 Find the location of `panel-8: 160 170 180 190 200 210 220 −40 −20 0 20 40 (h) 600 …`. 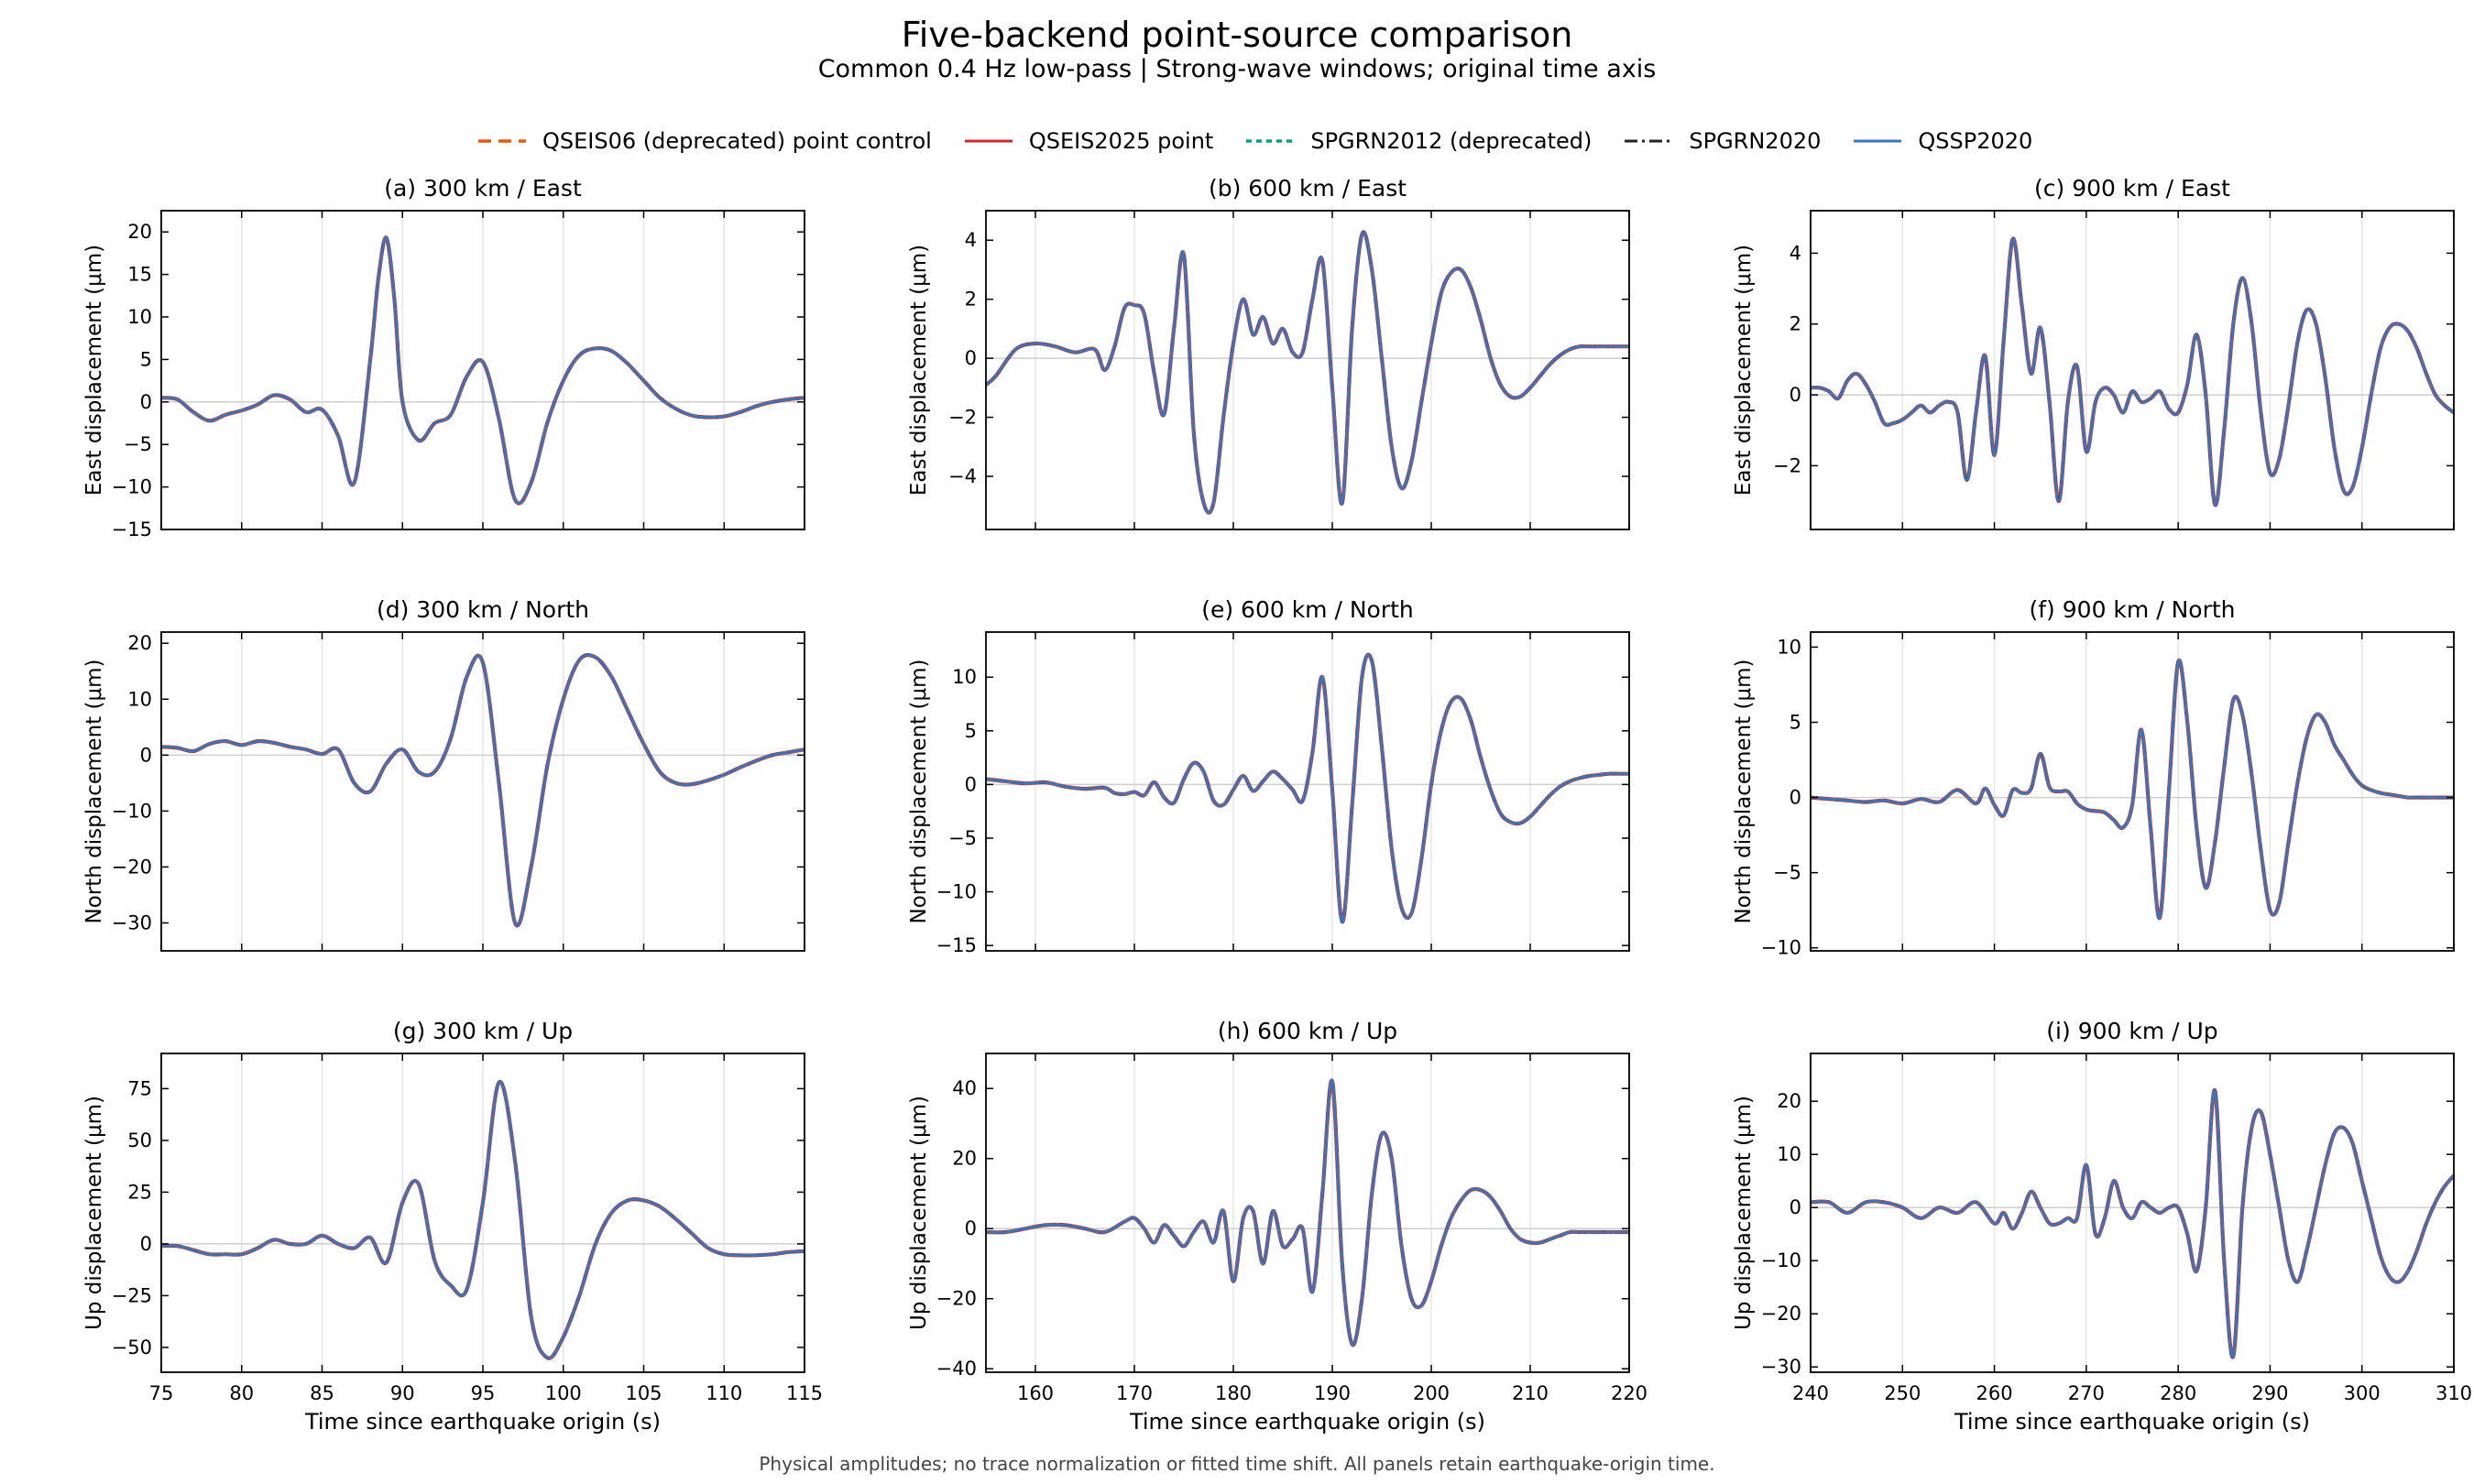

panel-8: 160 170 180 190 200 210 220 −40 −20 0 20 40 (h) 600 … is located at coordinates (1277, 1227).